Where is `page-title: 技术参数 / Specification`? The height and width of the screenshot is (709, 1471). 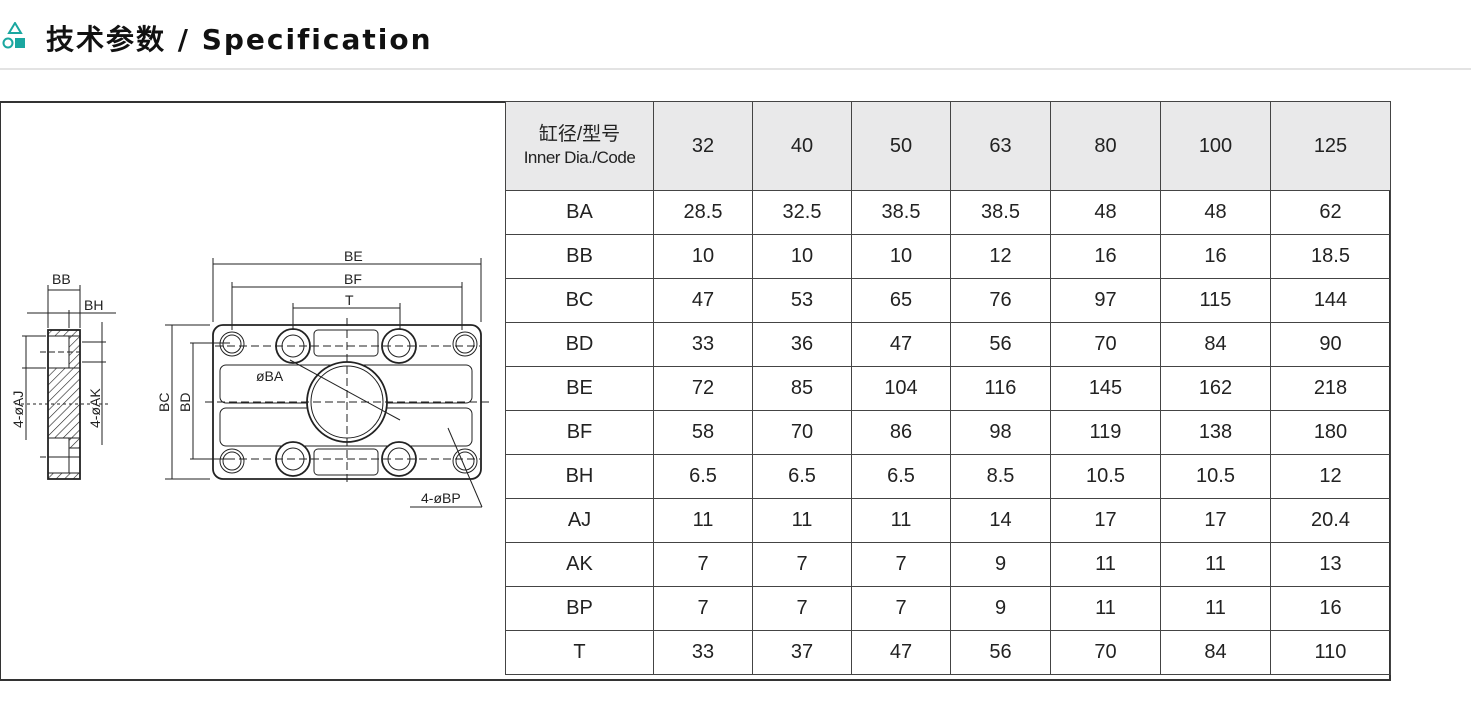 page-title: 技术参数 / Specification is located at coordinates (239, 39).